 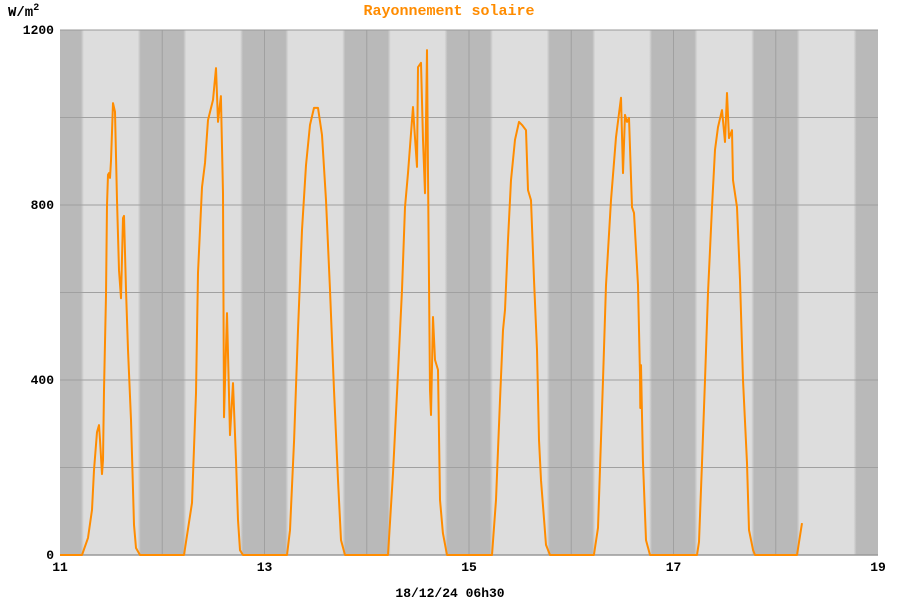 What do you see at coordinates (38, 293) in the screenshot?
I see `y-axis-ticks: 0 400 800 1200` at bounding box center [38, 293].